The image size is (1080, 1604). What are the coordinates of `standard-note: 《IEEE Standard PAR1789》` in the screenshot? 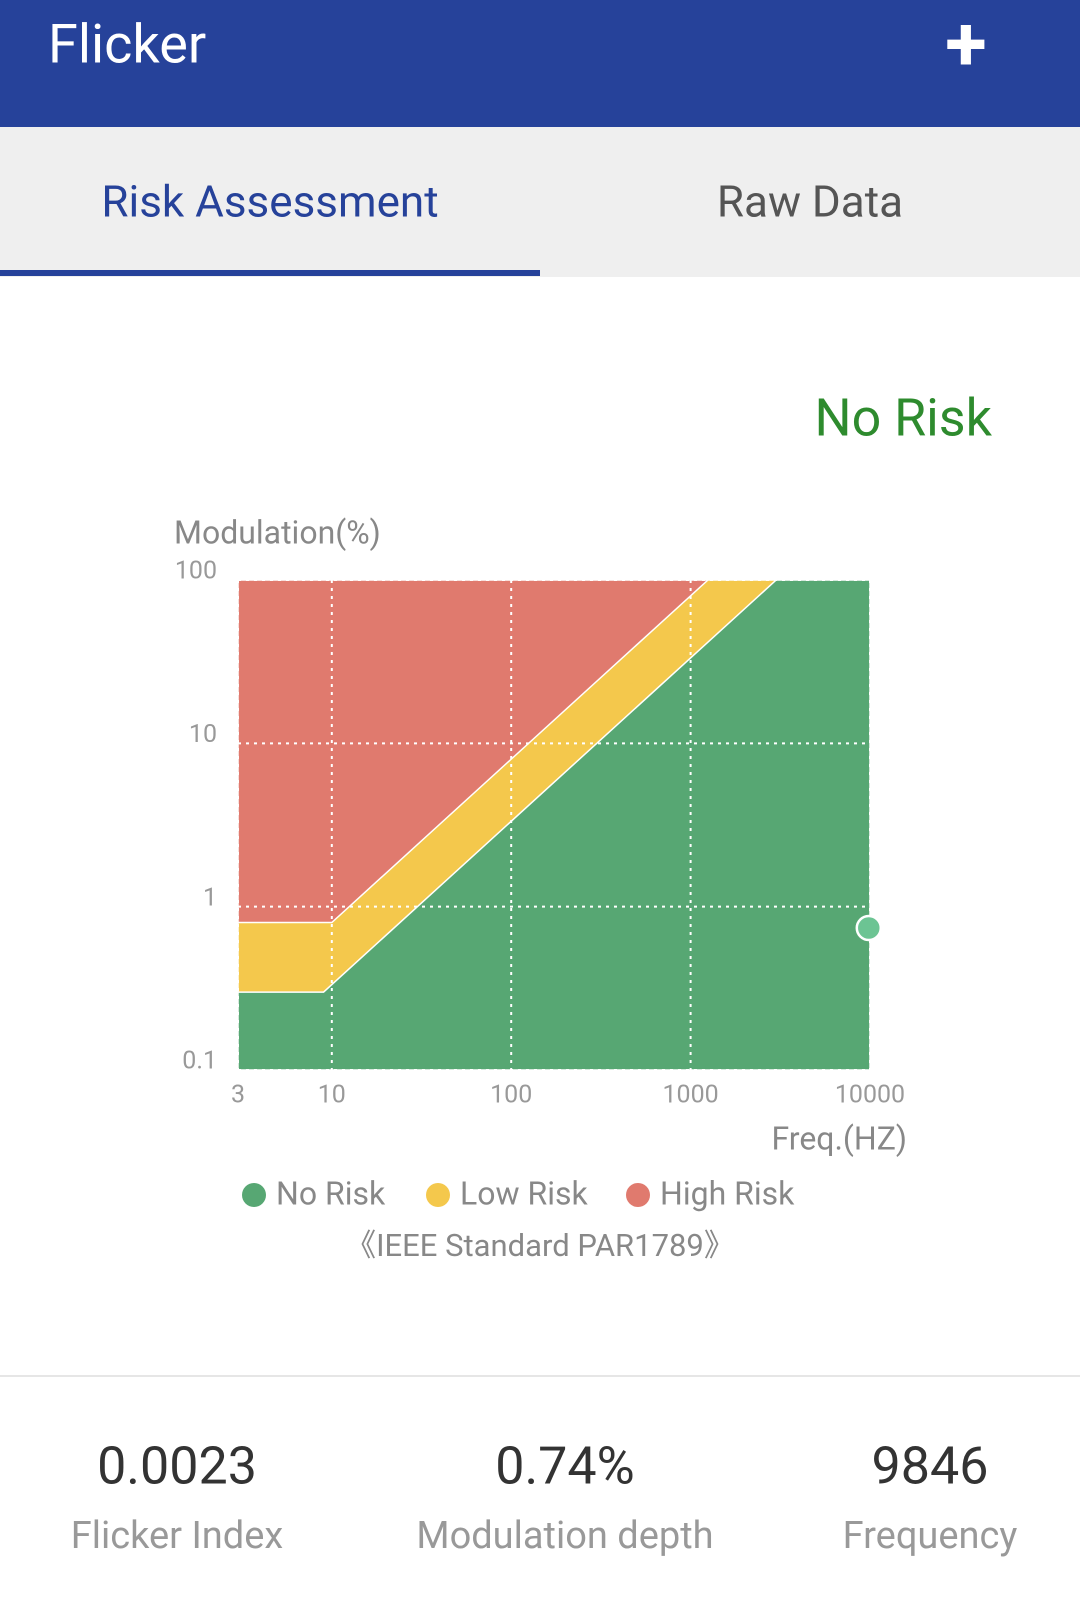 It's located at (540, 1245).